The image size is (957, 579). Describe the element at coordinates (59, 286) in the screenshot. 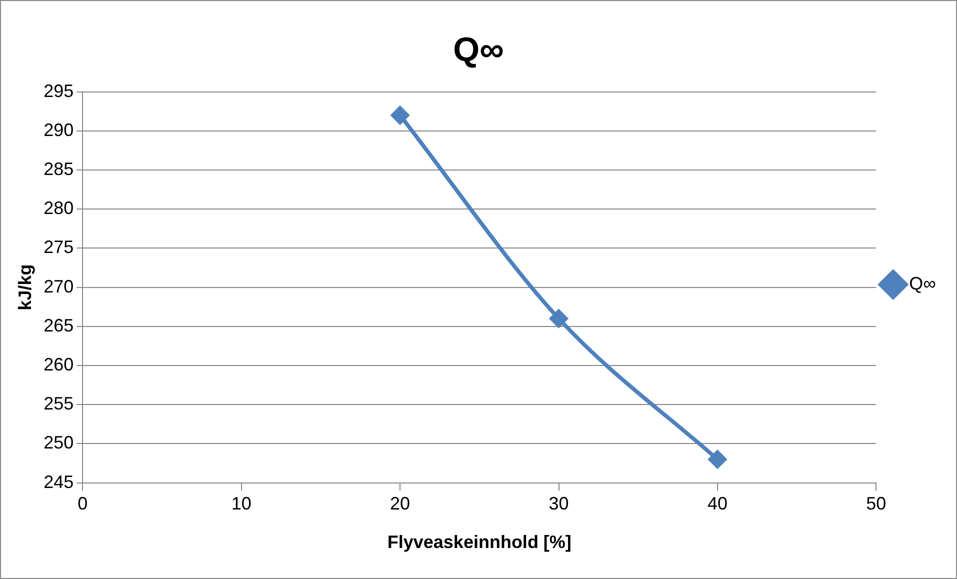

I see `y-tick-label: 270` at that location.